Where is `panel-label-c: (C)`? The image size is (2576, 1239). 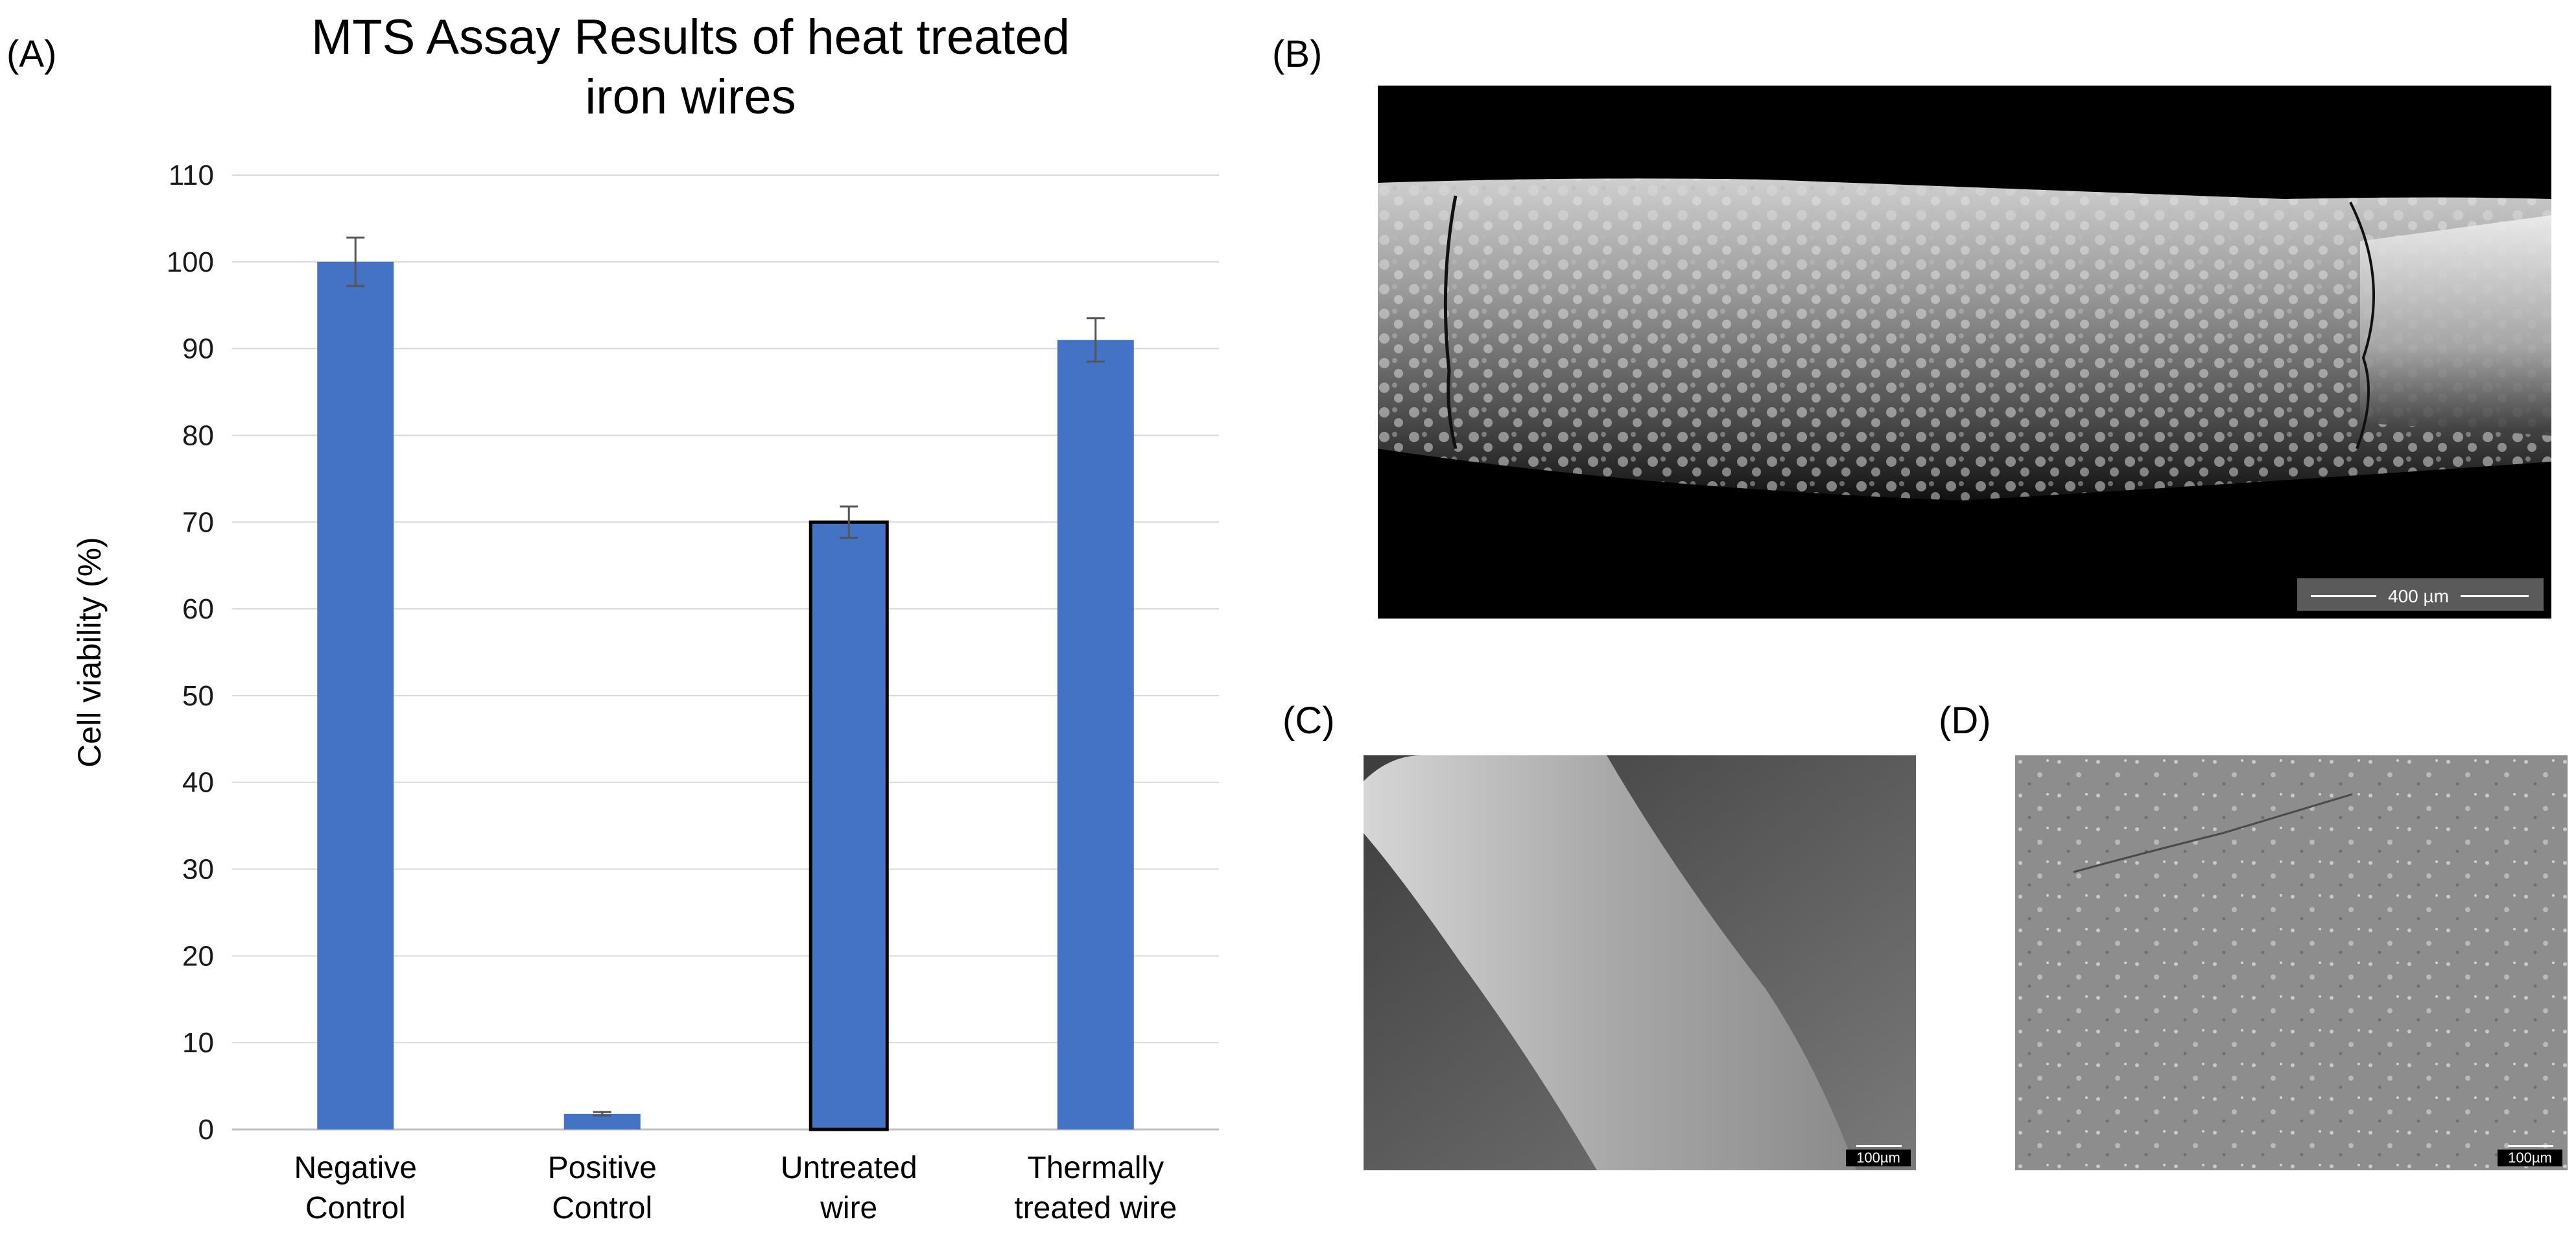 panel-label-c: (C) is located at coordinates (1308, 721).